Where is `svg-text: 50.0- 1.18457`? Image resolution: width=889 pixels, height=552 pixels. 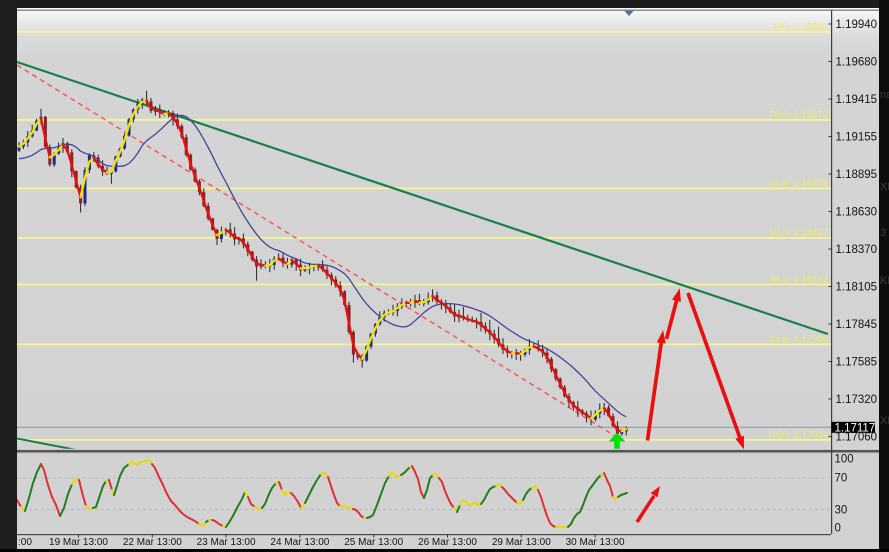 svg-text: 50.0- 1.18457 is located at coordinates (798, 233).